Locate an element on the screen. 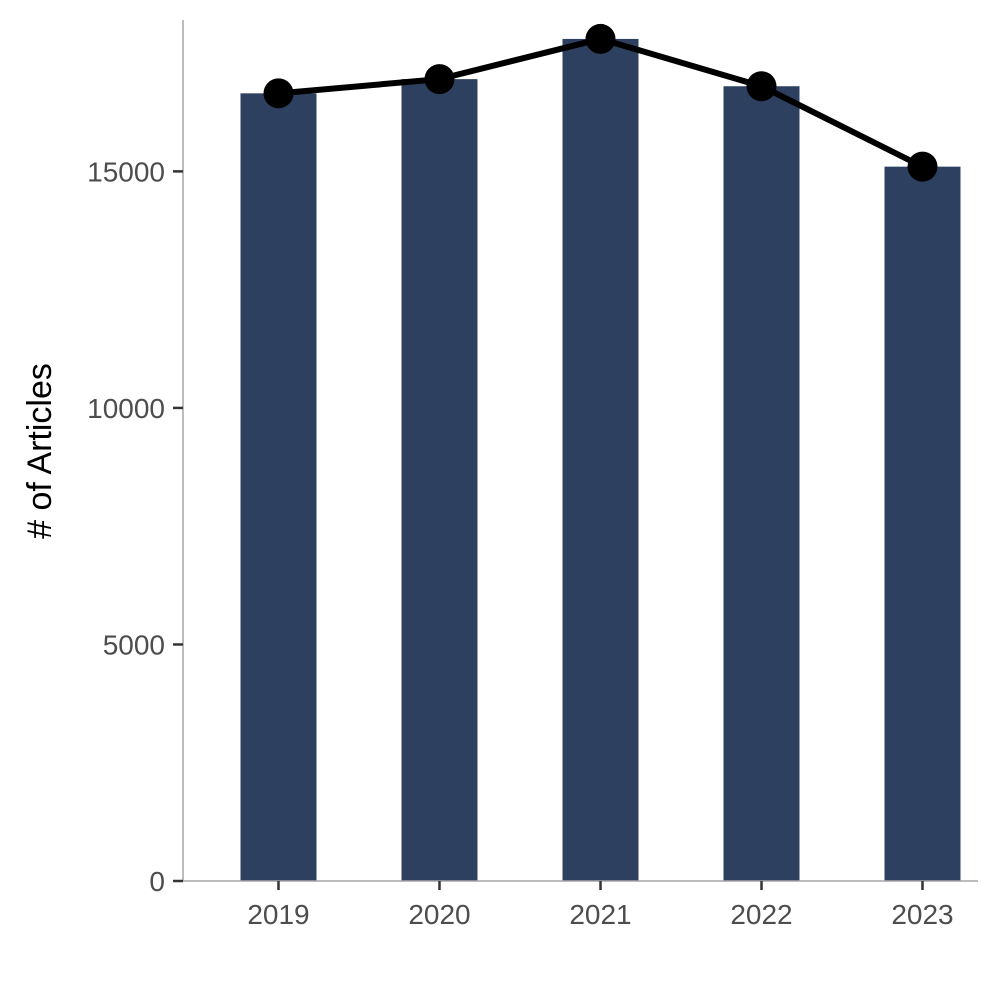  point-2020 is located at coordinates (439, 79).